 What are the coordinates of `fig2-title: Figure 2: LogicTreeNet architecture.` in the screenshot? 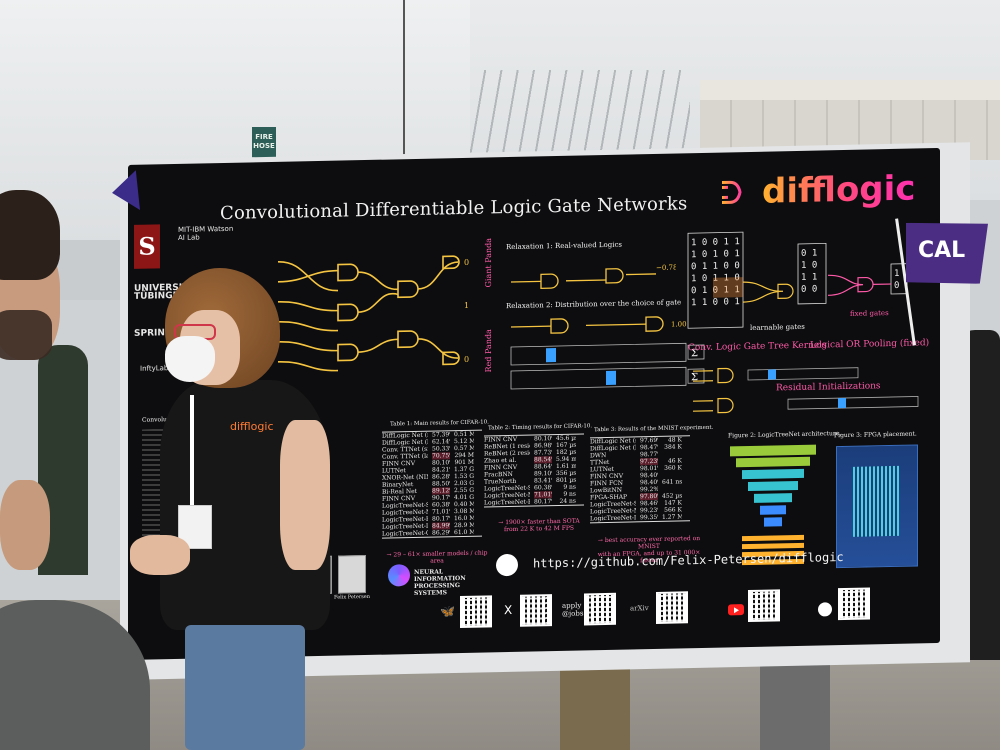 It's located at (785, 435).